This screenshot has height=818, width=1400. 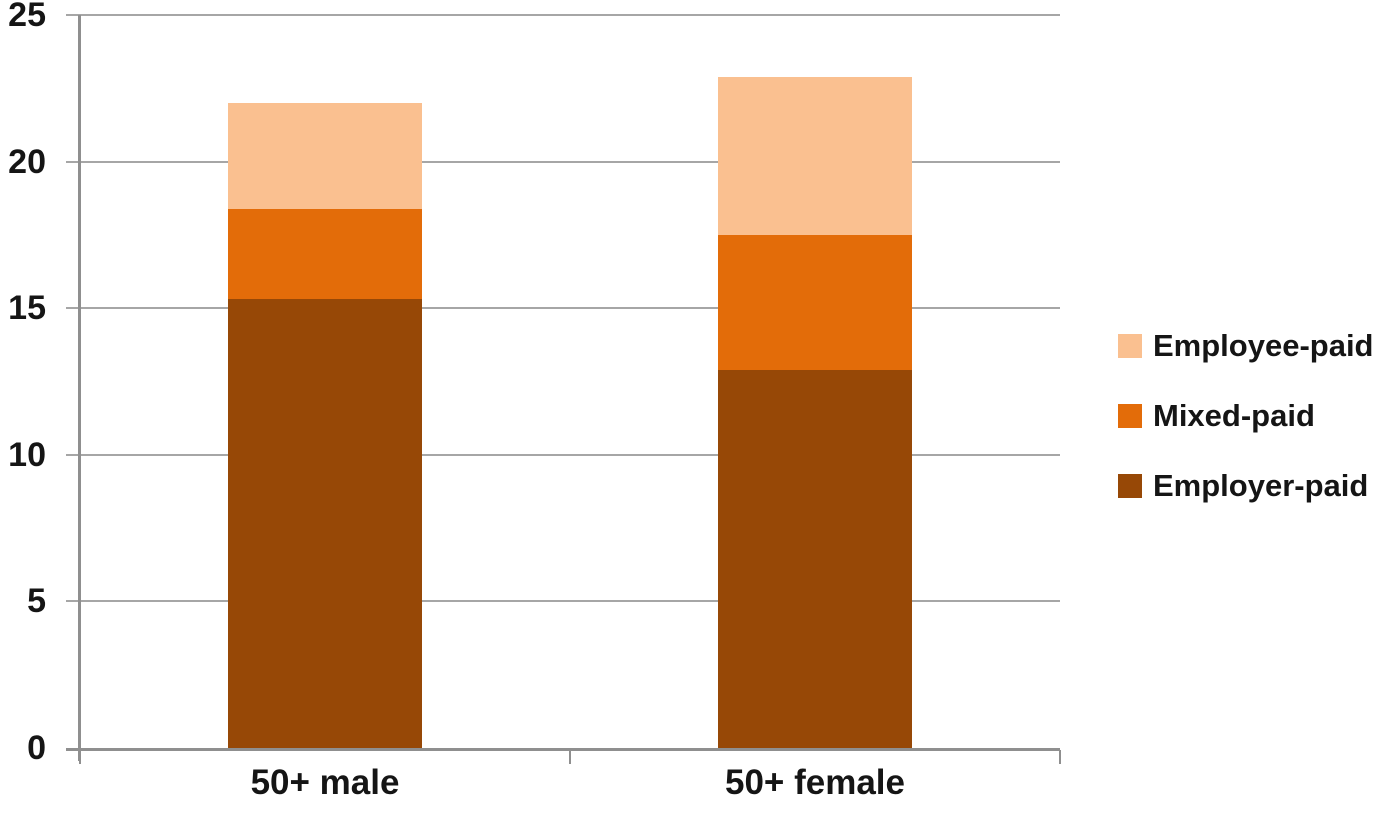 I want to click on y-axis-line, so click(x=79, y=388).